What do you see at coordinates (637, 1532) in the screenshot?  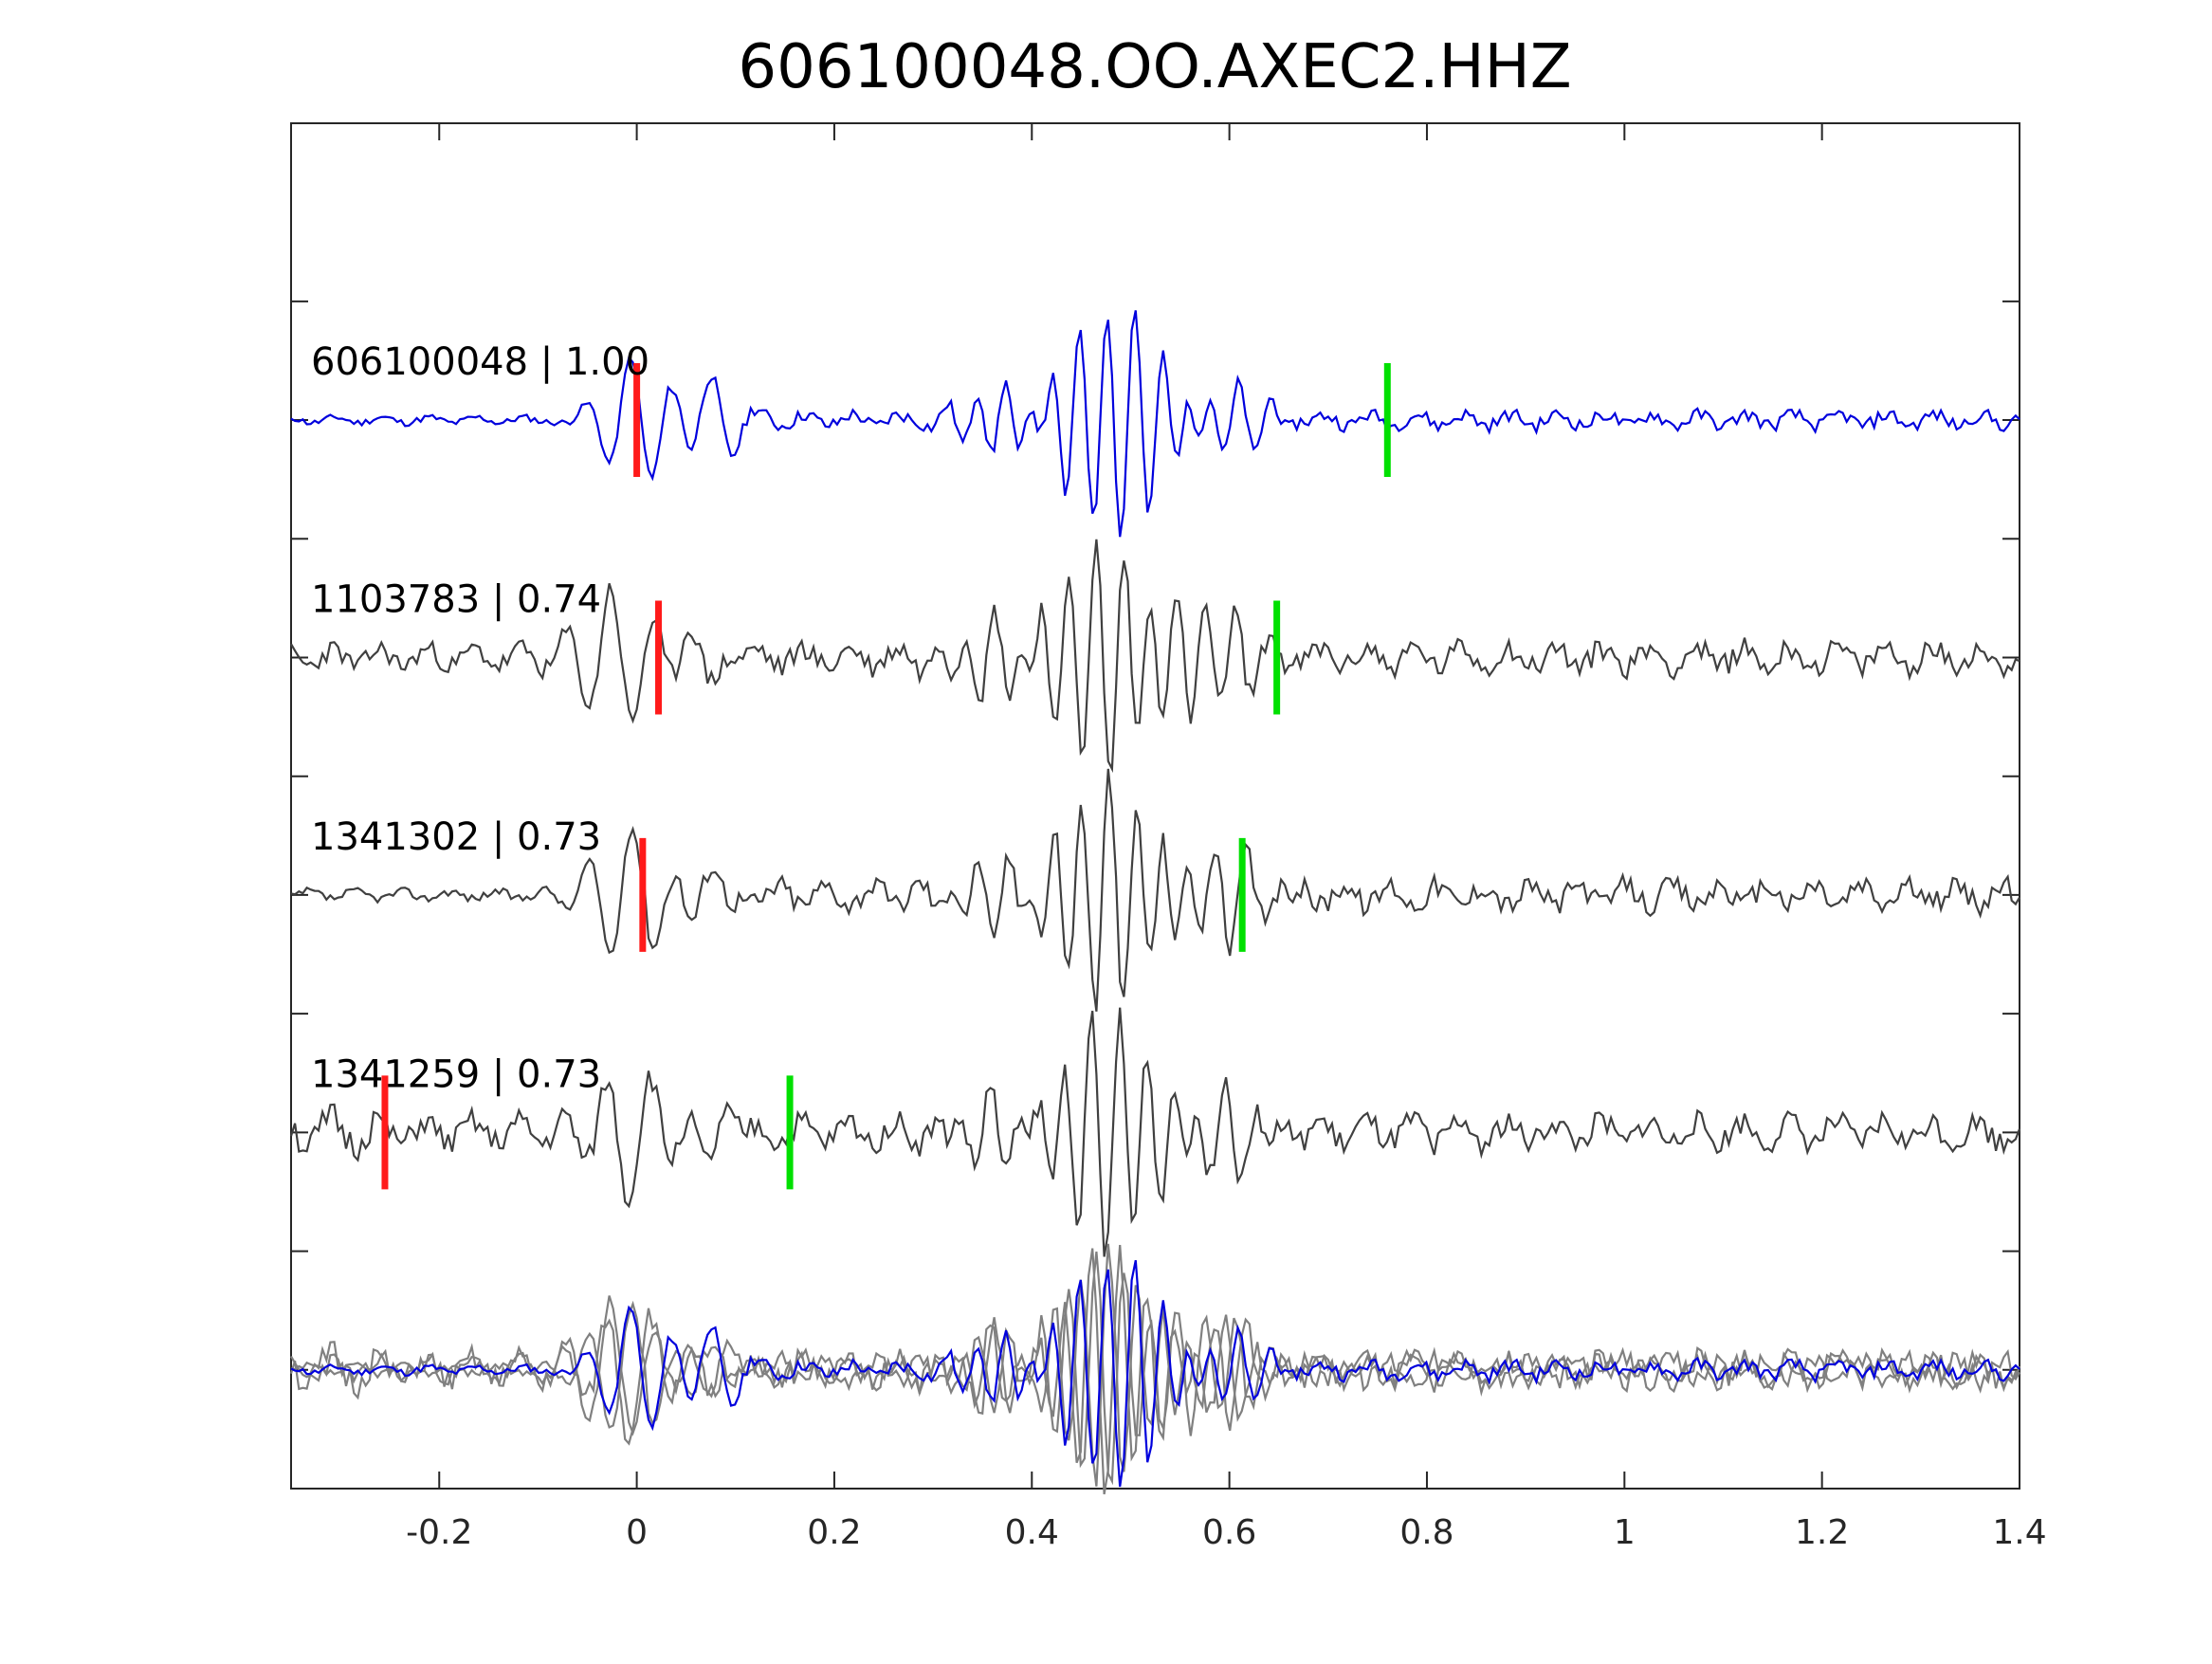 I see `x-tick-label: 0` at bounding box center [637, 1532].